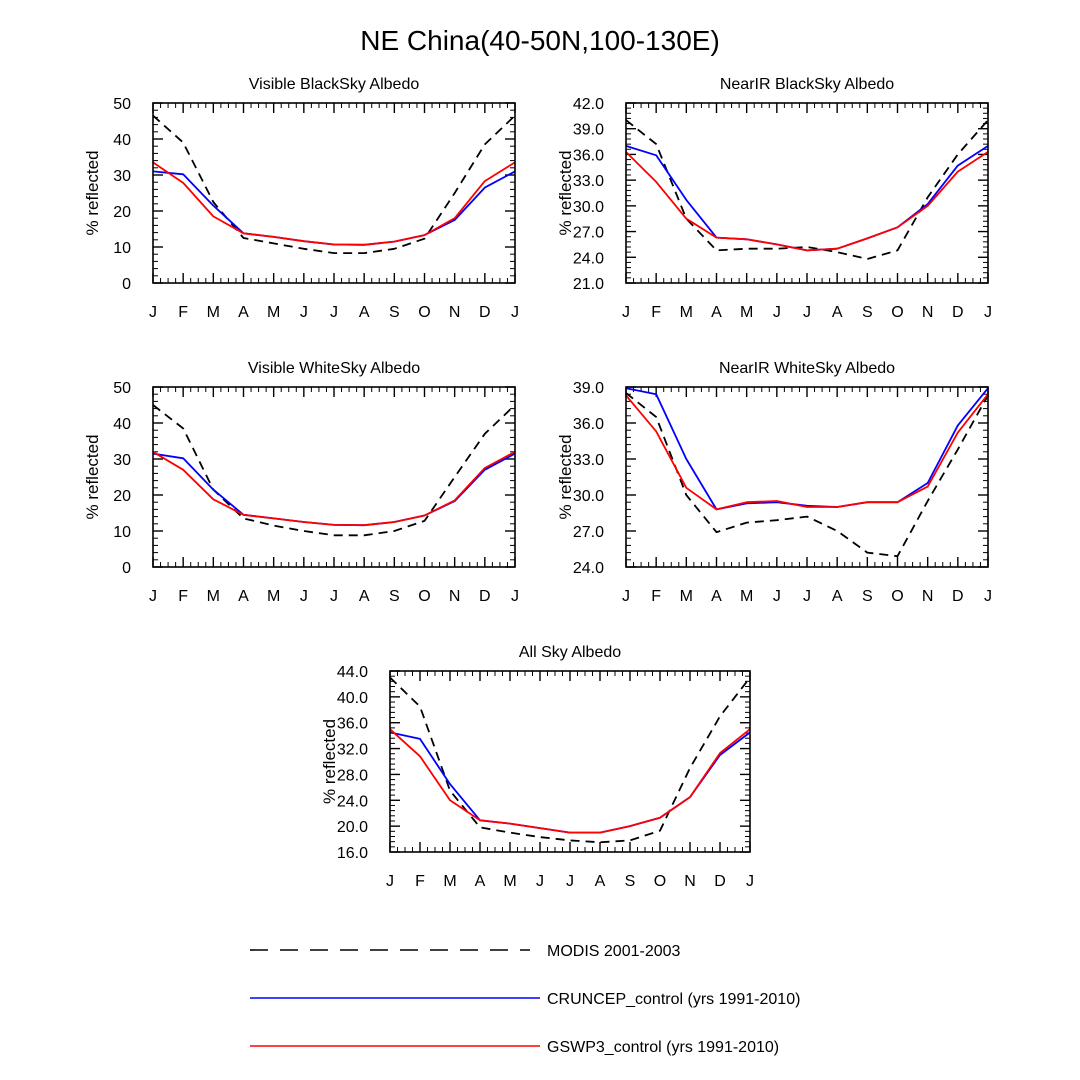 The height and width of the screenshot is (1080, 1080). I want to click on visible-blacksky-x-minor-ticks, so click(334, 193).